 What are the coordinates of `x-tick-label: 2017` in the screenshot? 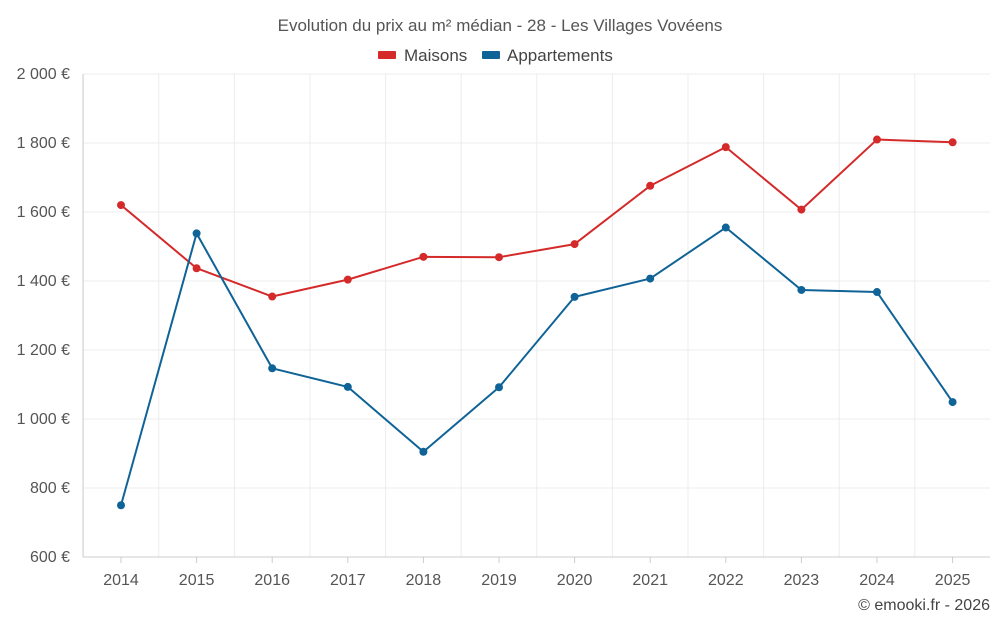 It's located at (348, 580).